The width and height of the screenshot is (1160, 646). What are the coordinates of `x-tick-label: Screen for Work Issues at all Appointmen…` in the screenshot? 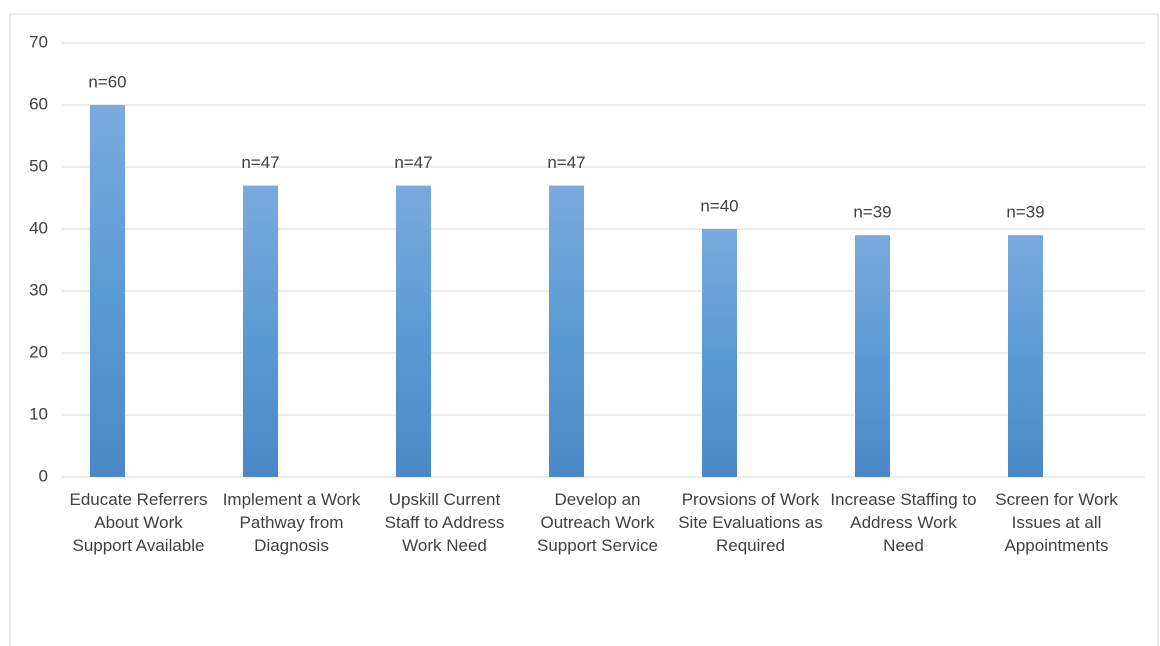 It's located at (1056, 522).